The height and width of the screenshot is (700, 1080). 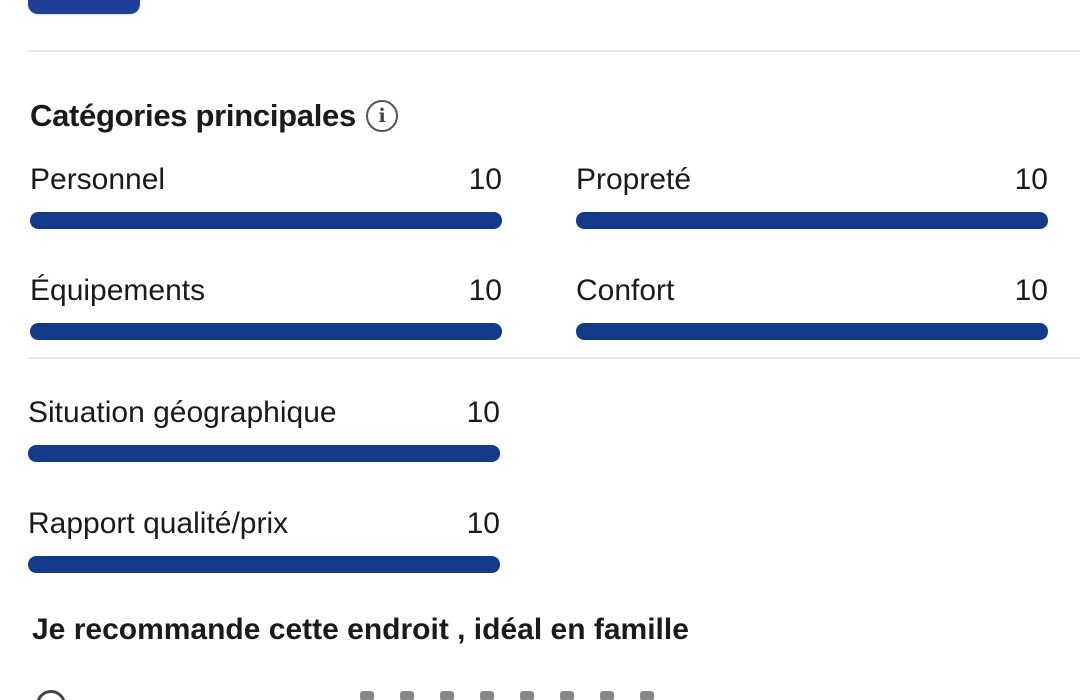 What do you see at coordinates (98, 179) in the screenshot?
I see `rating-label: Personnel` at bounding box center [98, 179].